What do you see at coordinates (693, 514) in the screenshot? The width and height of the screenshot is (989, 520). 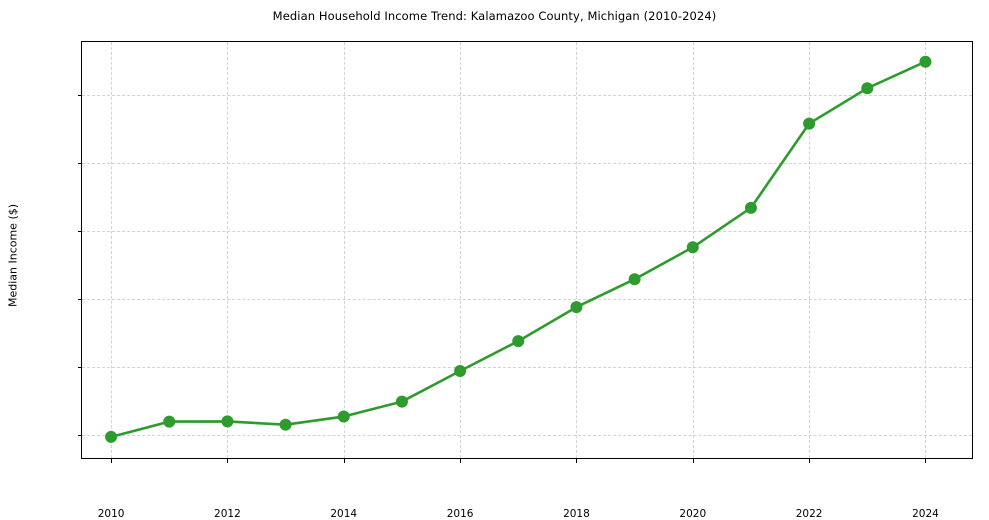 I see `x-tick-label: 2020` at bounding box center [693, 514].